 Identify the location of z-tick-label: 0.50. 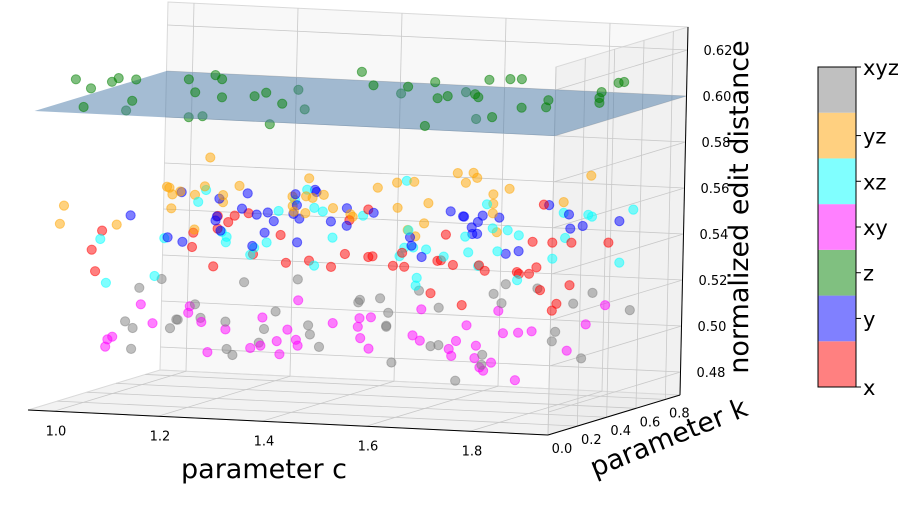
(712, 327).